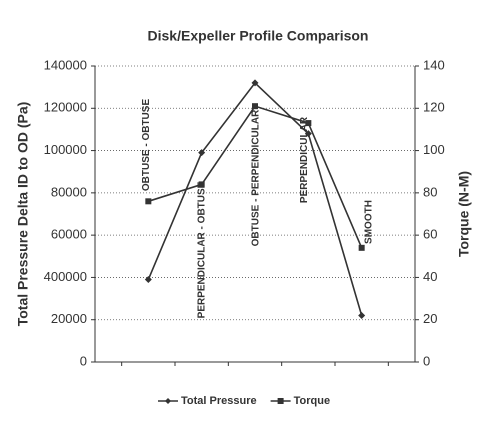 The width and height of the screenshot is (488, 439). I want to click on y-tick-label: 100000, so click(65, 149).